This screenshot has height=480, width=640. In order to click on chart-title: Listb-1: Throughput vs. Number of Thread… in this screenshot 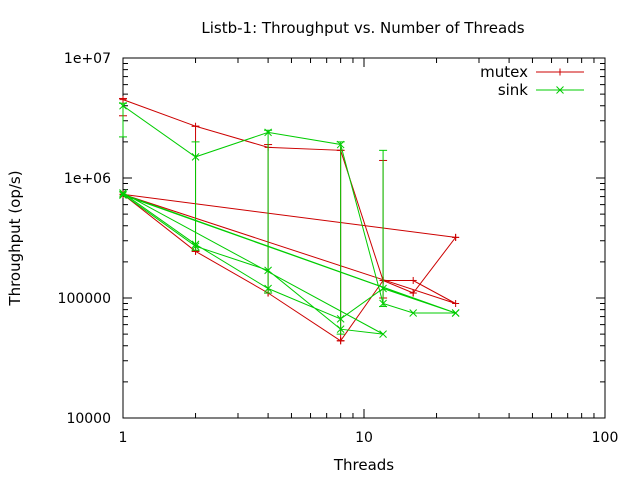, I will do `click(362, 28)`.